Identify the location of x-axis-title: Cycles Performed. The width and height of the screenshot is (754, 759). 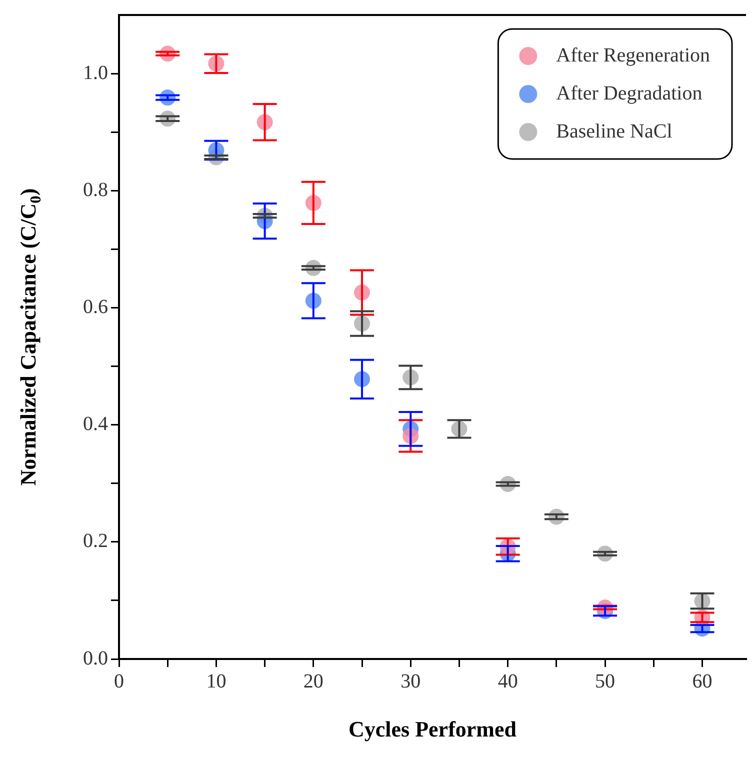
(432, 729).